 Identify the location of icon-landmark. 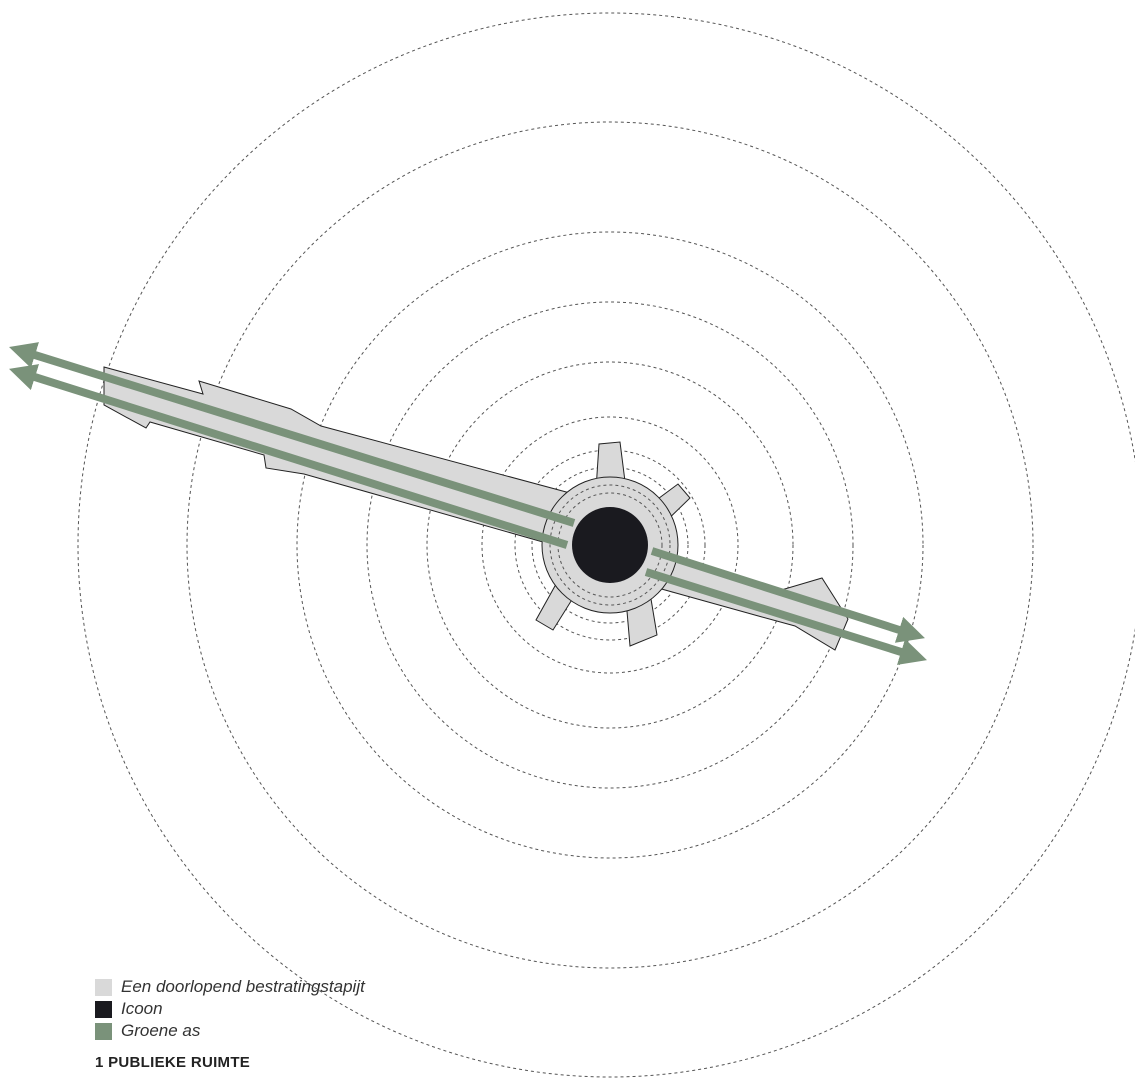
(610, 545).